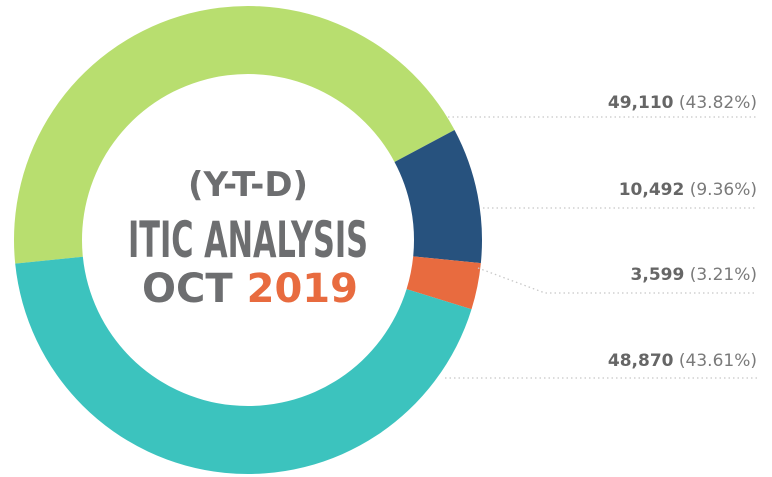 The image size is (772, 477). I want to click on slice-value: 48,870, so click(641, 361).